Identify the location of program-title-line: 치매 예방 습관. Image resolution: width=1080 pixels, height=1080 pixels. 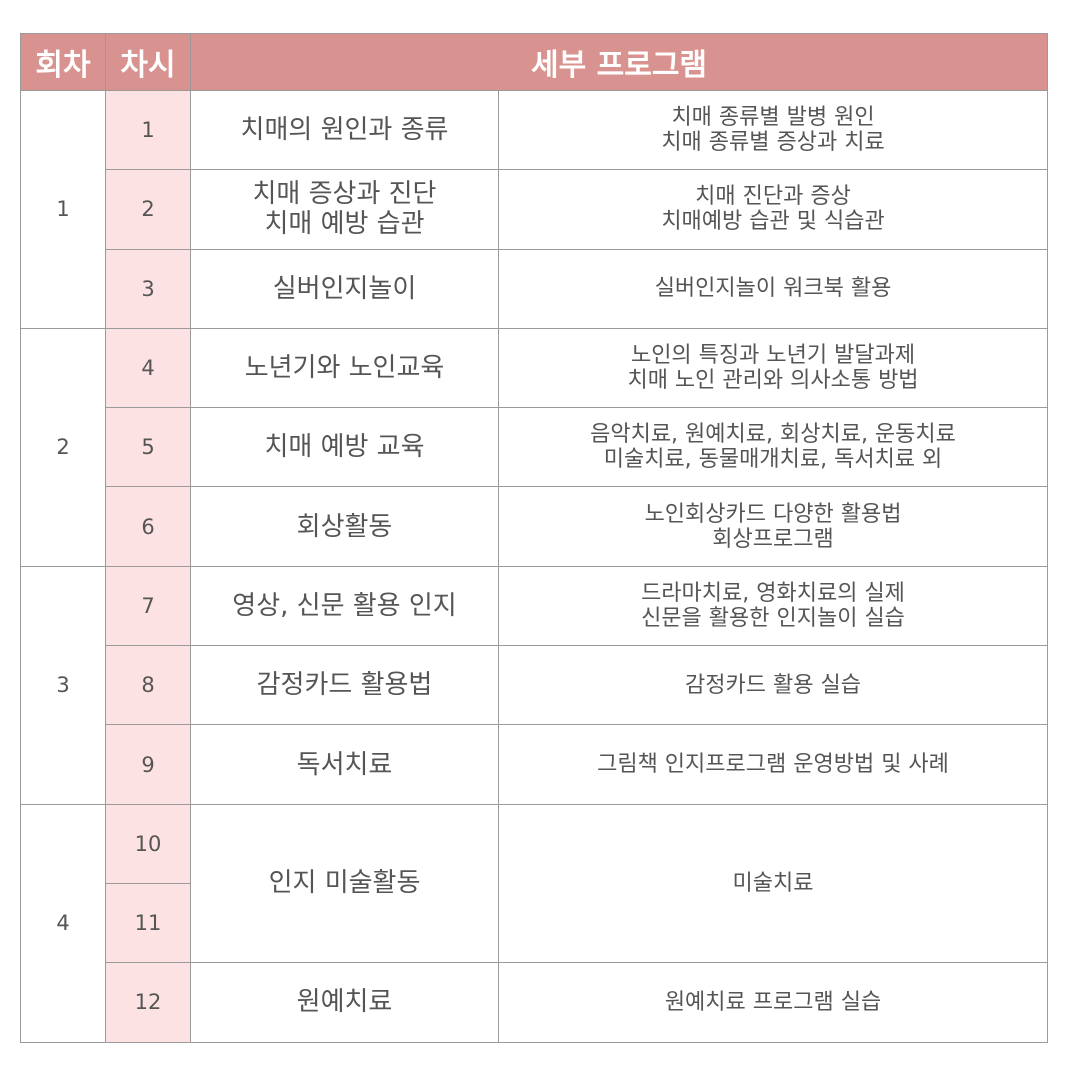
(344, 224).